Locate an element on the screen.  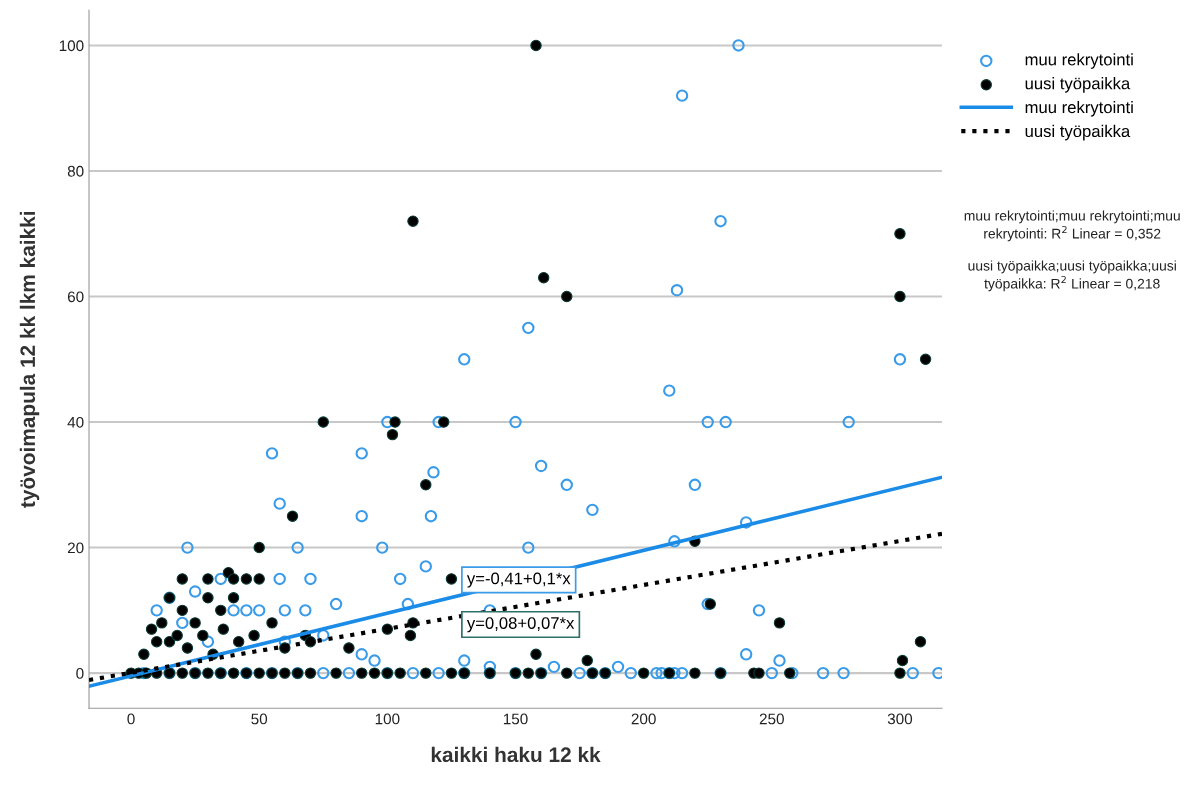
x-tick-label: 300 is located at coordinates (900, 719).